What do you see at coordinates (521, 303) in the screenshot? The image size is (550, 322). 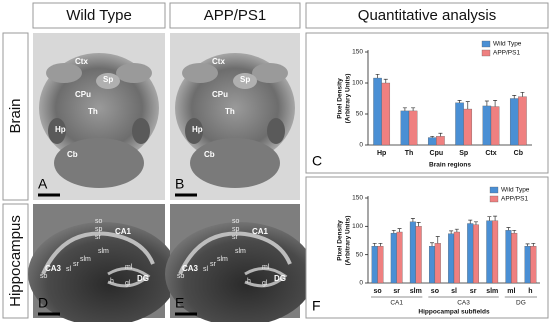 I see `group-label: DG` at bounding box center [521, 303].